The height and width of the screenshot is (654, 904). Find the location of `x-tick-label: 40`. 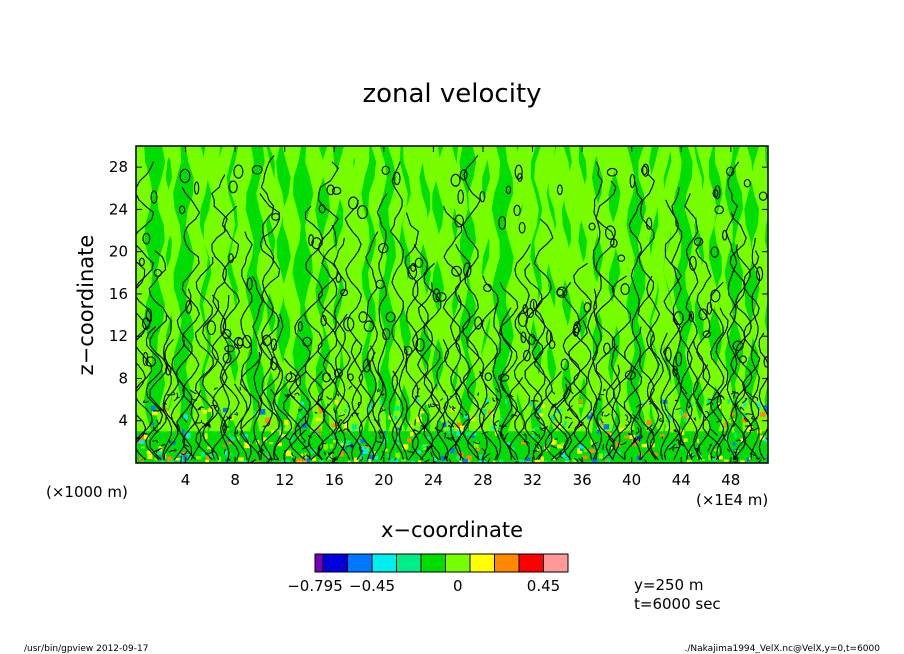

x-tick-label: 40 is located at coordinates (631, 480).